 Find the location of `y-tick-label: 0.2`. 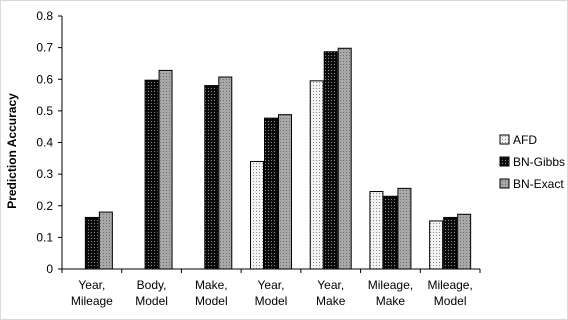

y-tick-label: 0.2 is located at coordinates (44, 206).